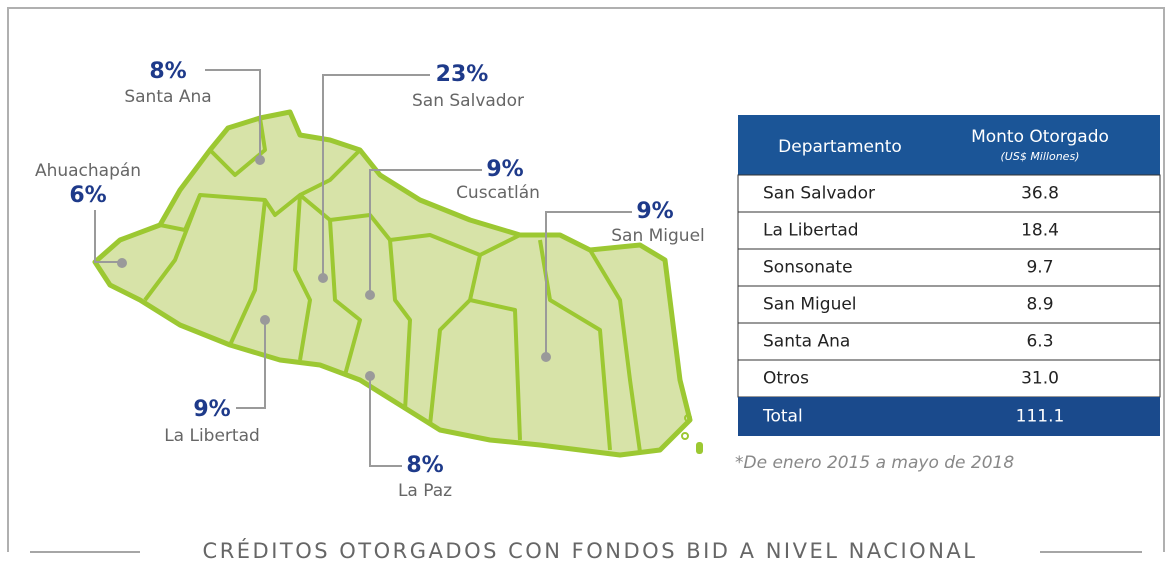 This screenshot has height=573, width=1172. I want to click on department-name: Santa Ana, so click(167, 97).